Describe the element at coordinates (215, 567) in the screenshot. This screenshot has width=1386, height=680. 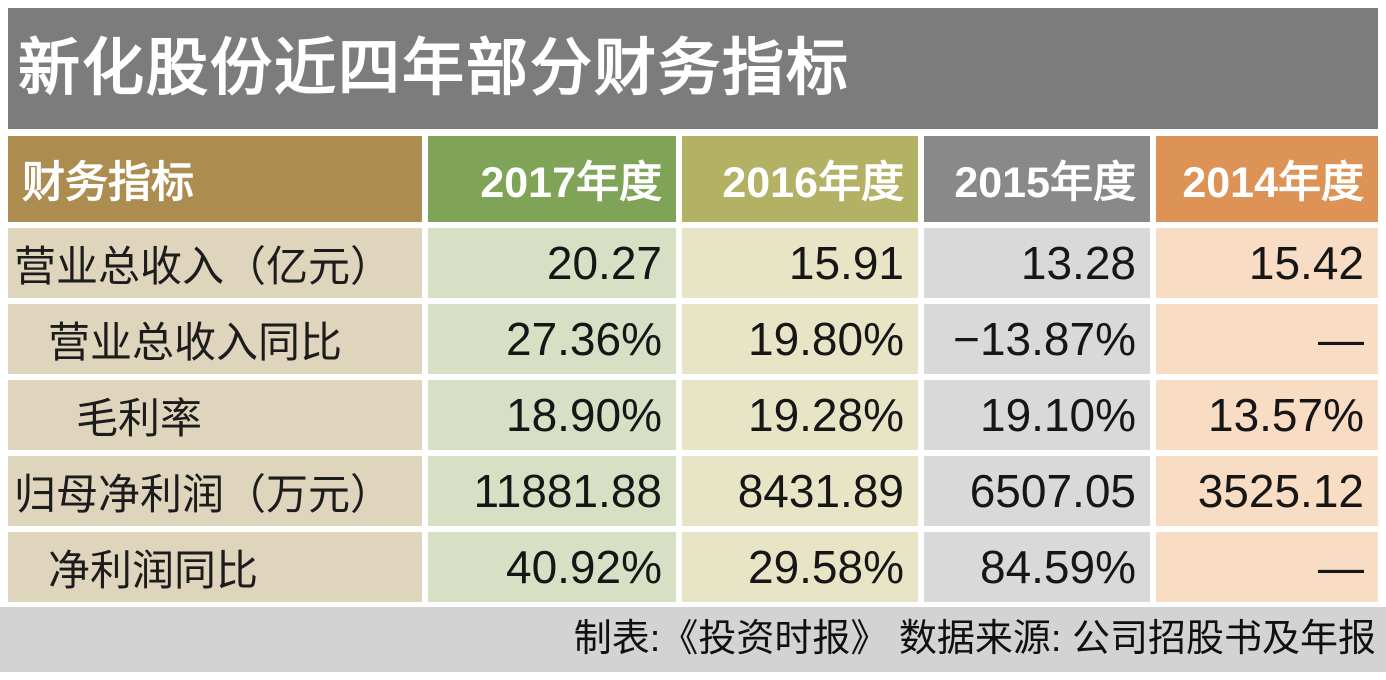
I see `row-label-net-profit-yoy: 净利润同比` at that location.